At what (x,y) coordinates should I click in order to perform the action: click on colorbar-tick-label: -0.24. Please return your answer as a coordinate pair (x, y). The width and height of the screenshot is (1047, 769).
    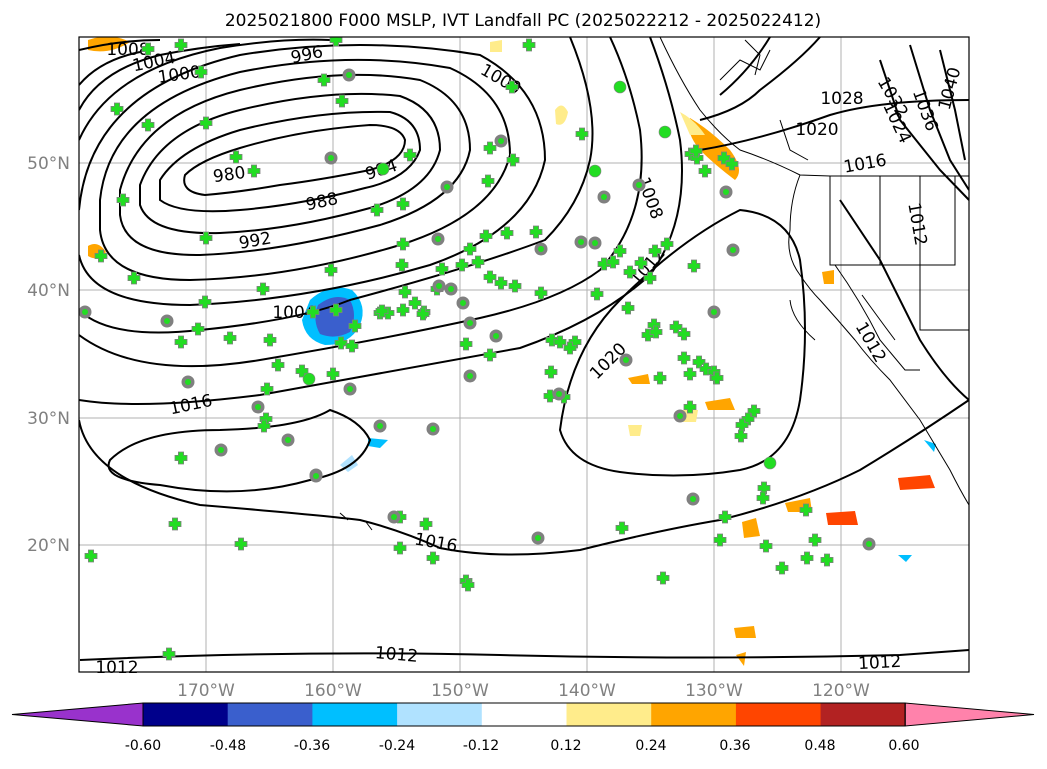
    Looking at the image, I should click on (397, 746).